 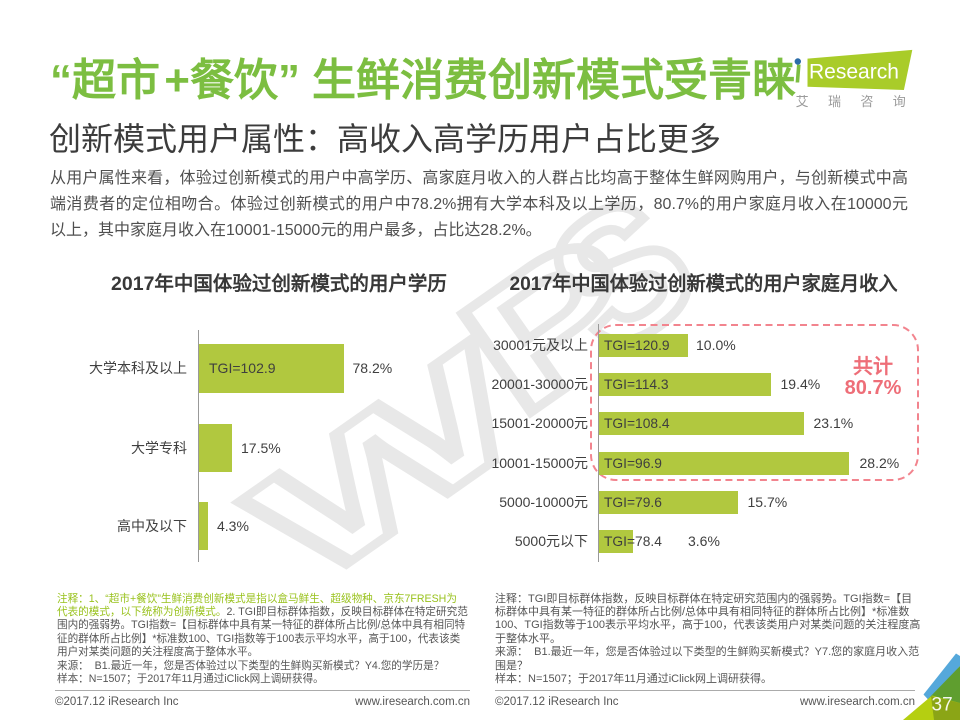 What do you see at coordinates (942, 705) in the screenshot?
I see `svg-text: 37` at bounding box center [942, 705].